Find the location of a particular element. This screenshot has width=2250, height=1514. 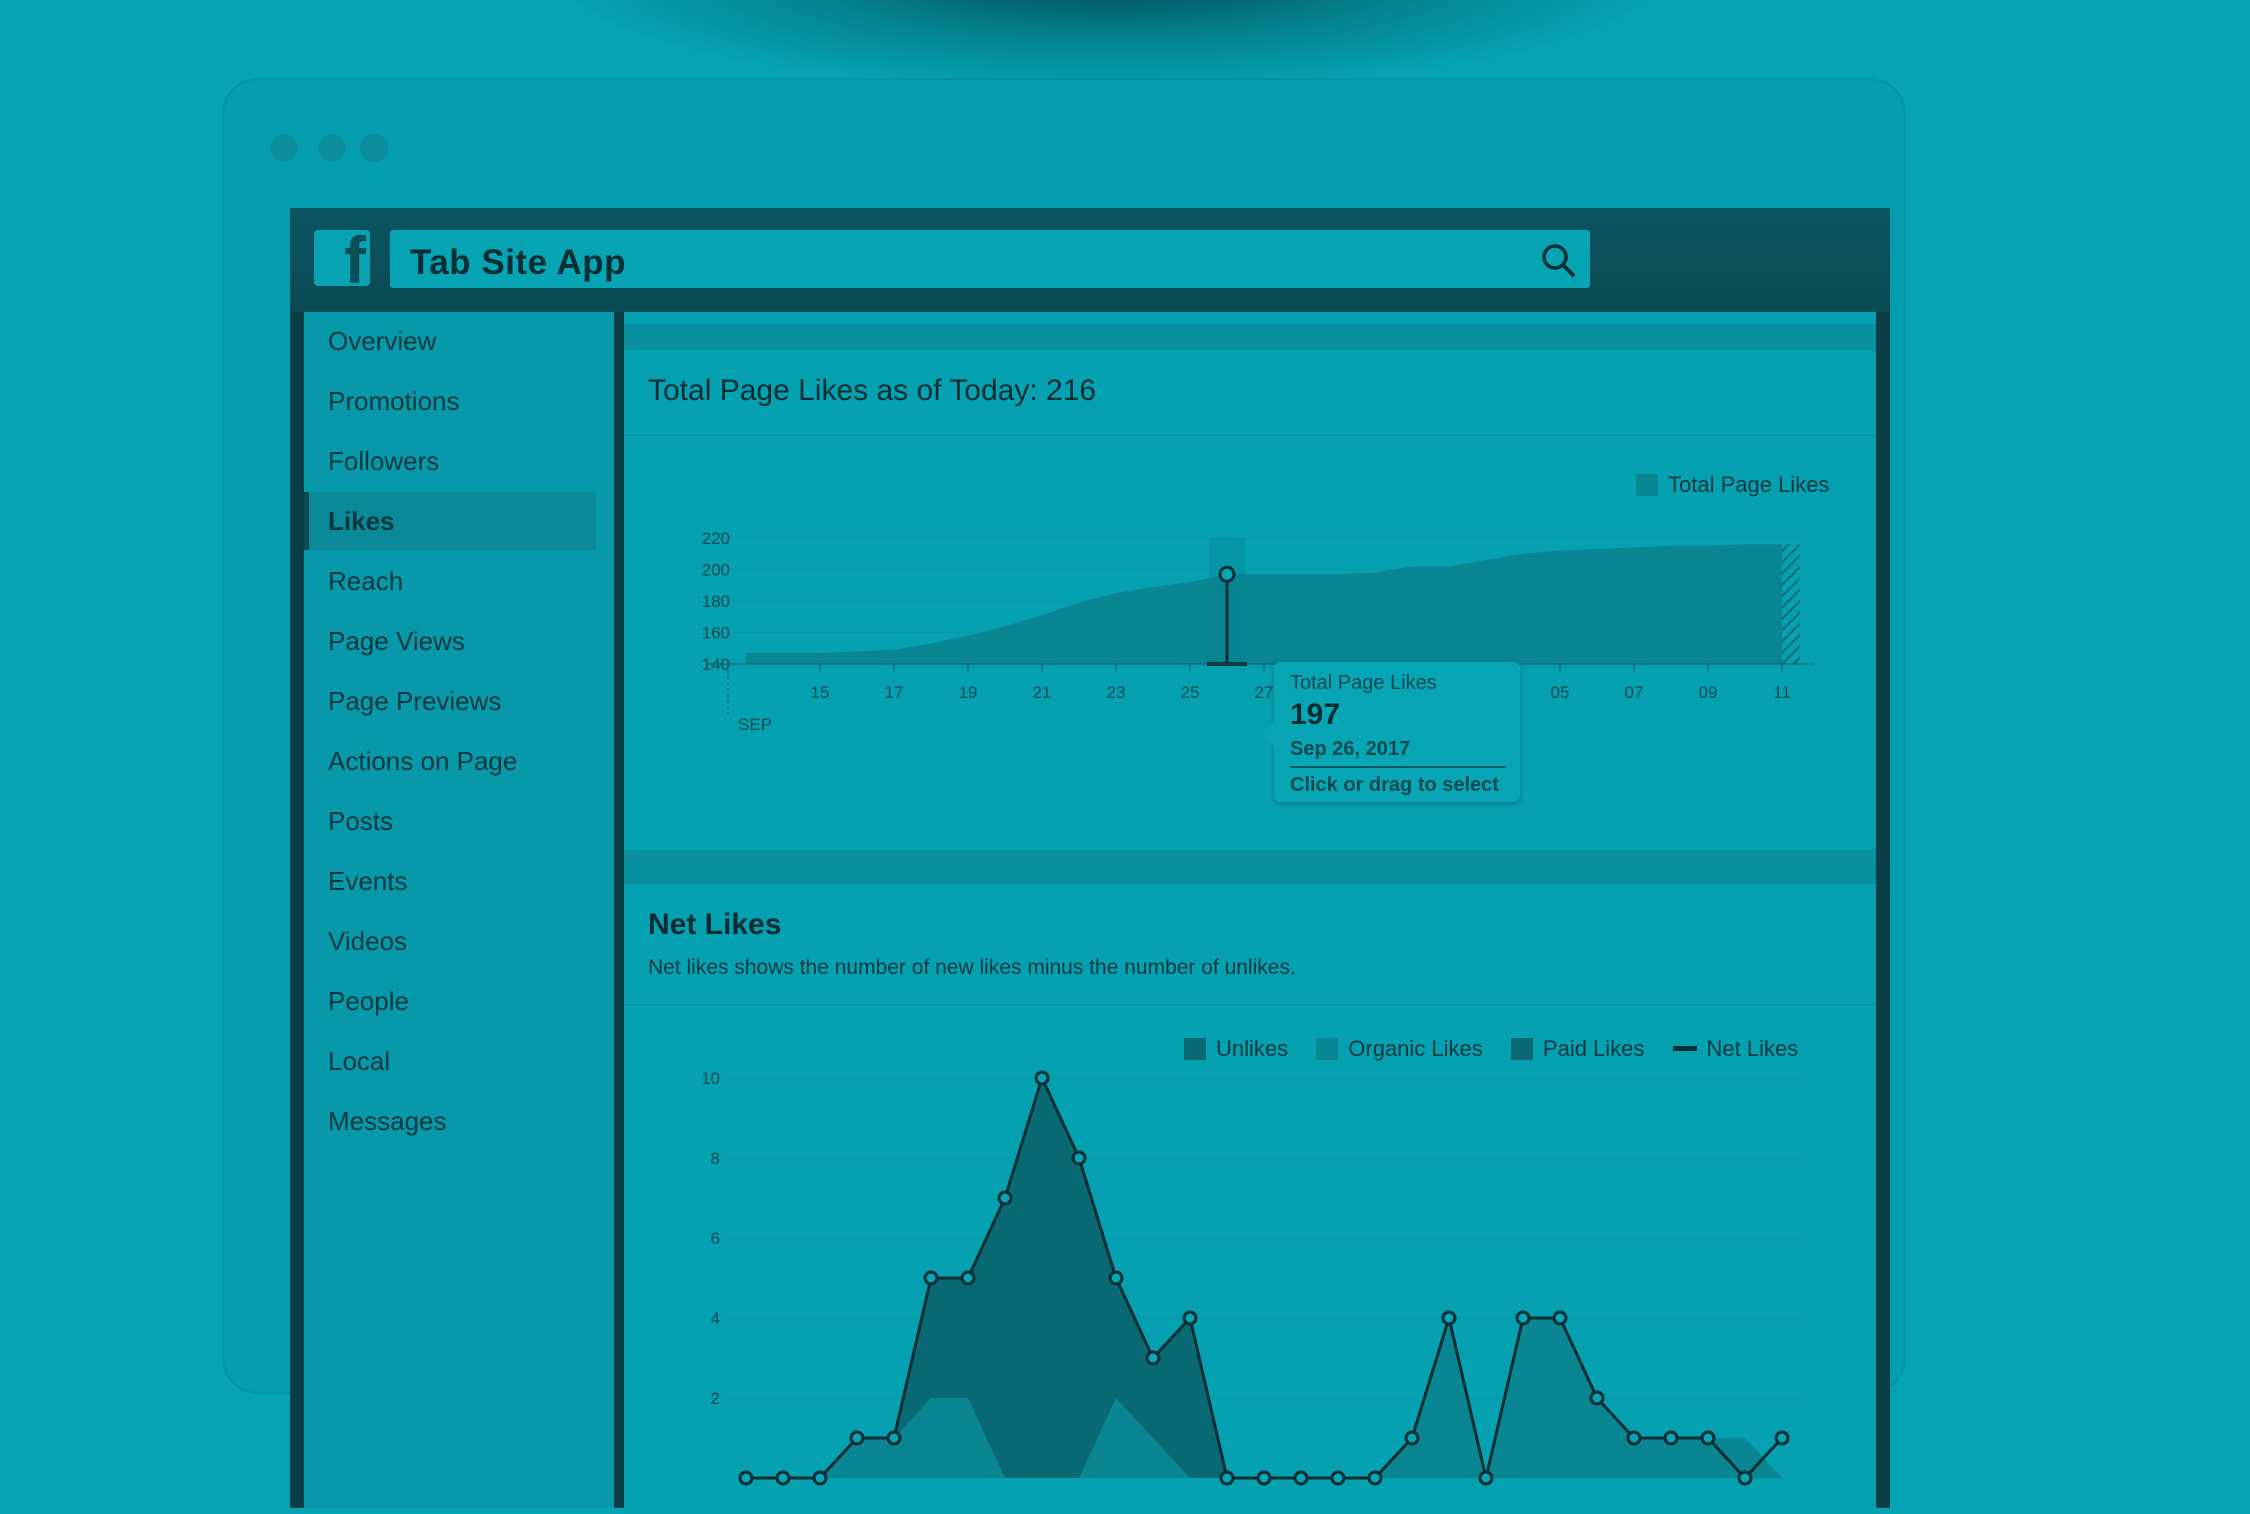

y-tick-label: 6 is located at coordinates (715, 1238).